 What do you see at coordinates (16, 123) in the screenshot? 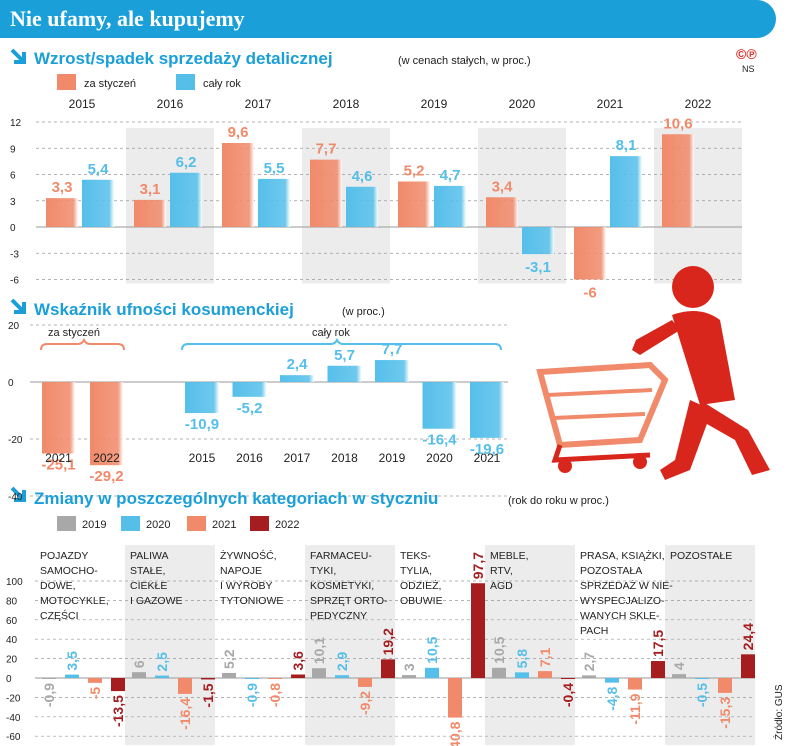
I see `y-tick-label: 12` at bounding box center [16, 123].